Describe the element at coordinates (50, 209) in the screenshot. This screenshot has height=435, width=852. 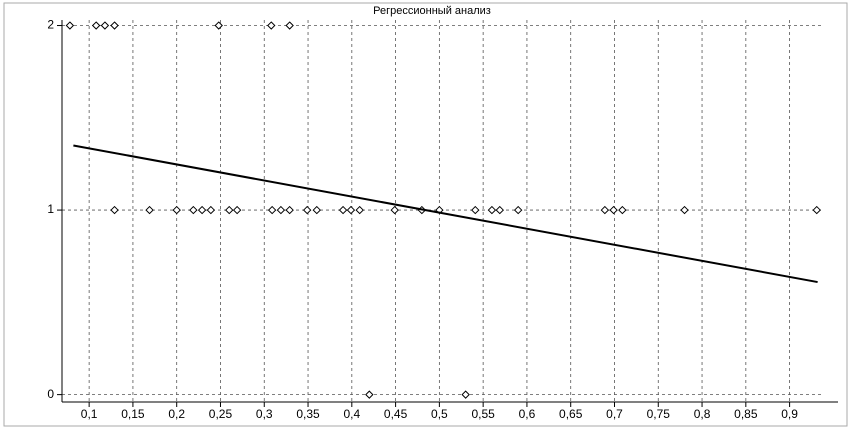
I see `y-tick-label: 1` at that location.